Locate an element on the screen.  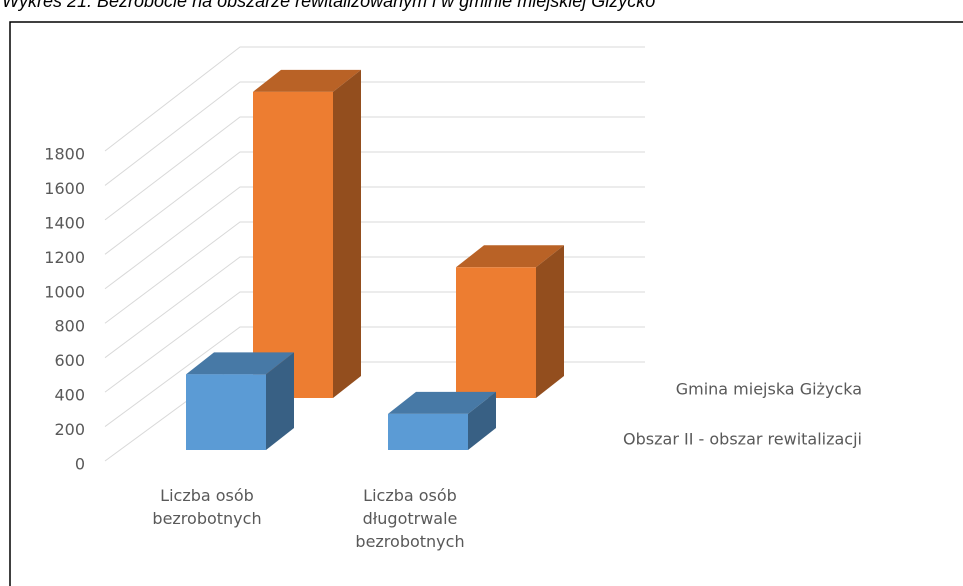
y-tick-label: 1400 is located at coordinates (64, 222).